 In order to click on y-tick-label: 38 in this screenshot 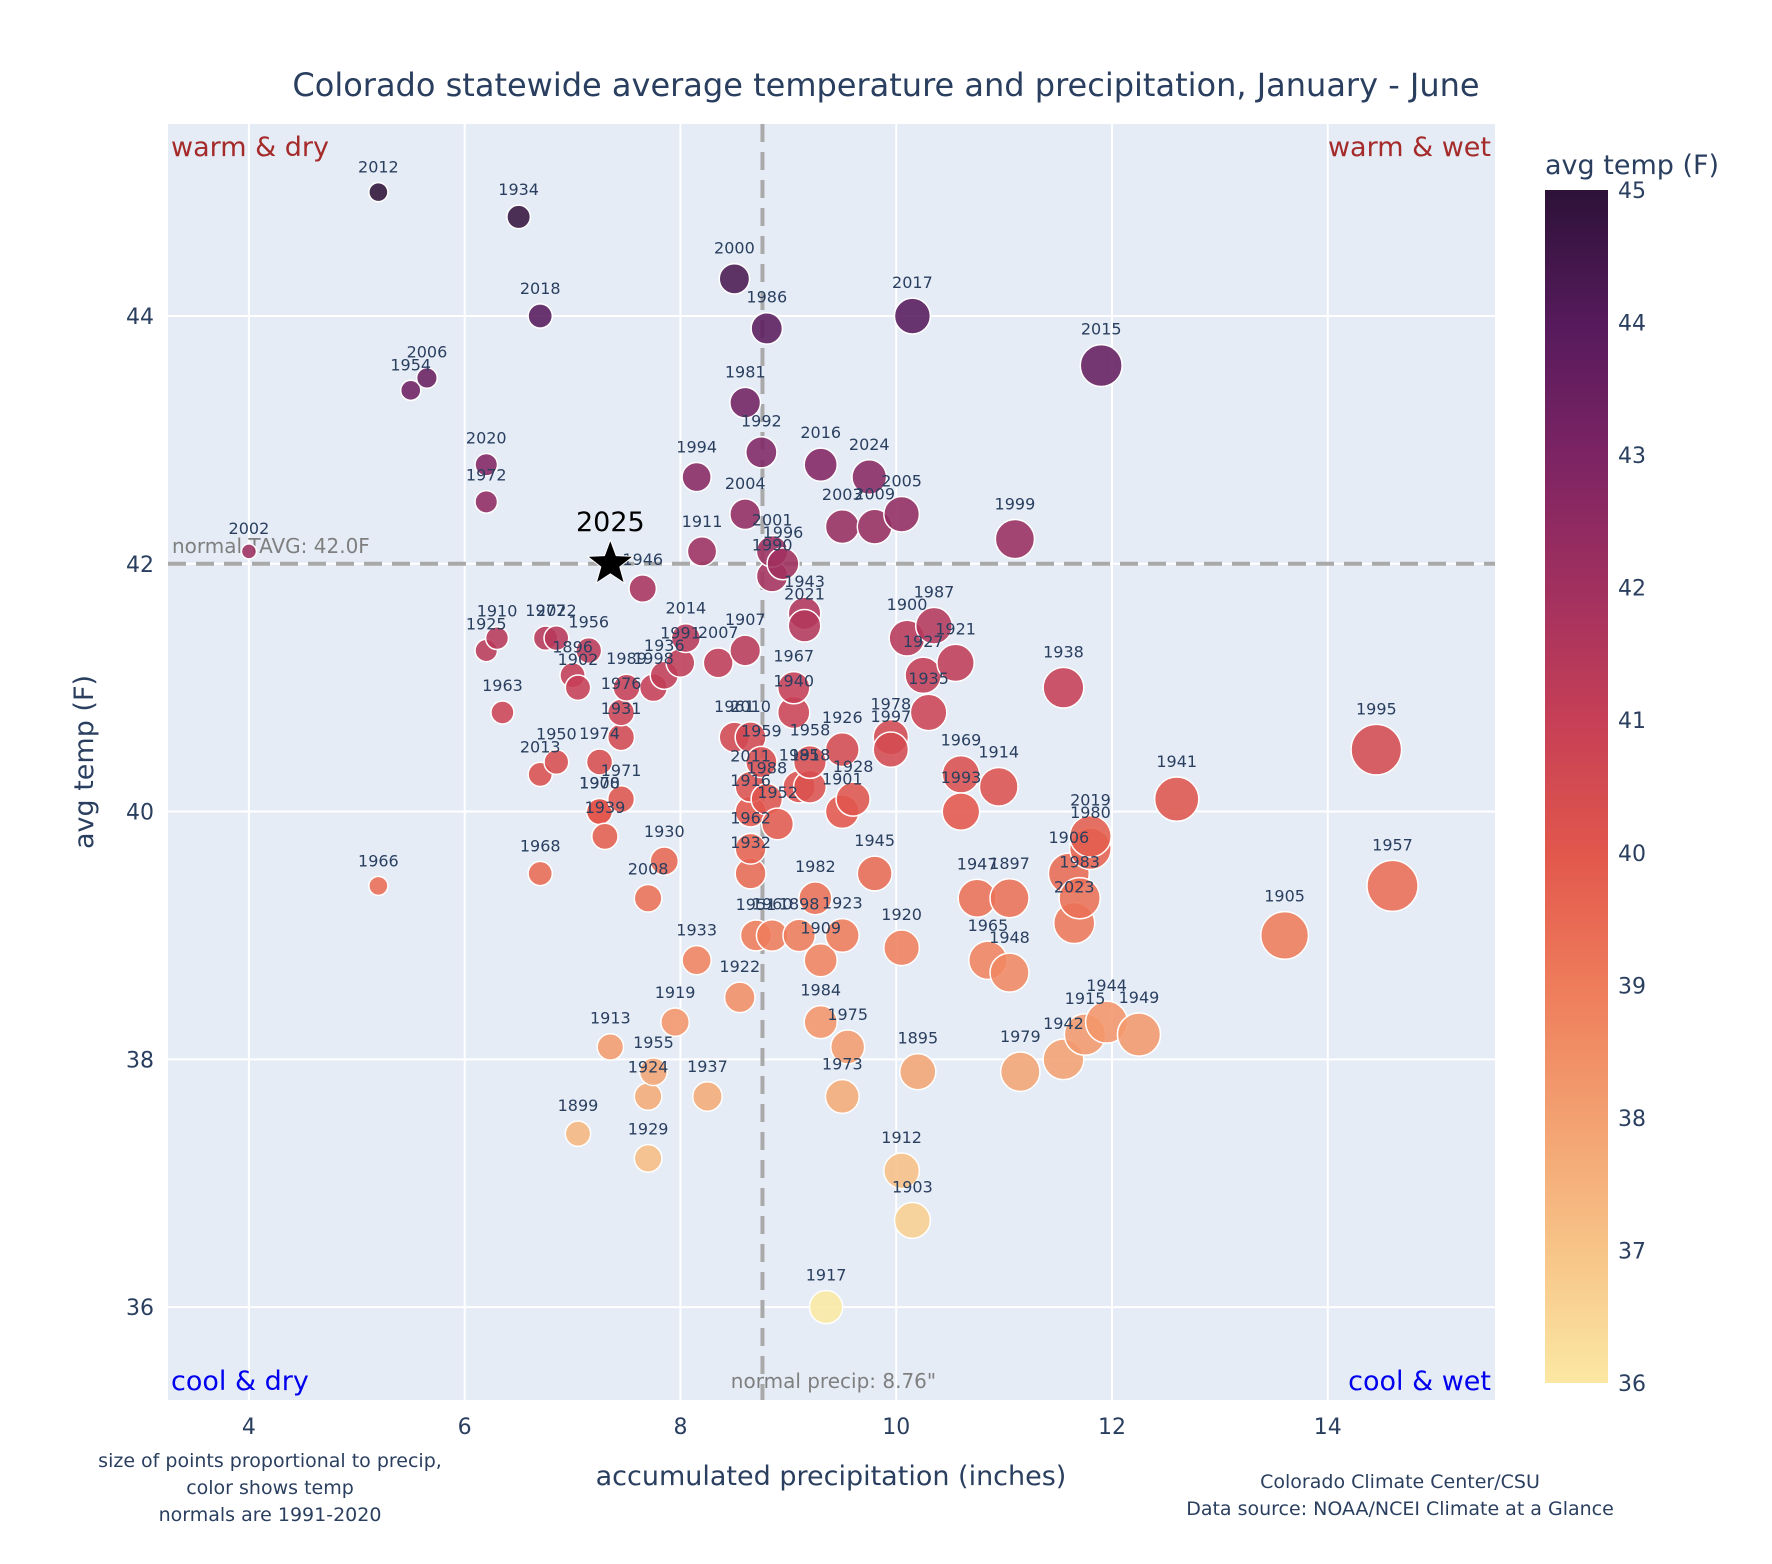, I will do `click(140, 1060)`.